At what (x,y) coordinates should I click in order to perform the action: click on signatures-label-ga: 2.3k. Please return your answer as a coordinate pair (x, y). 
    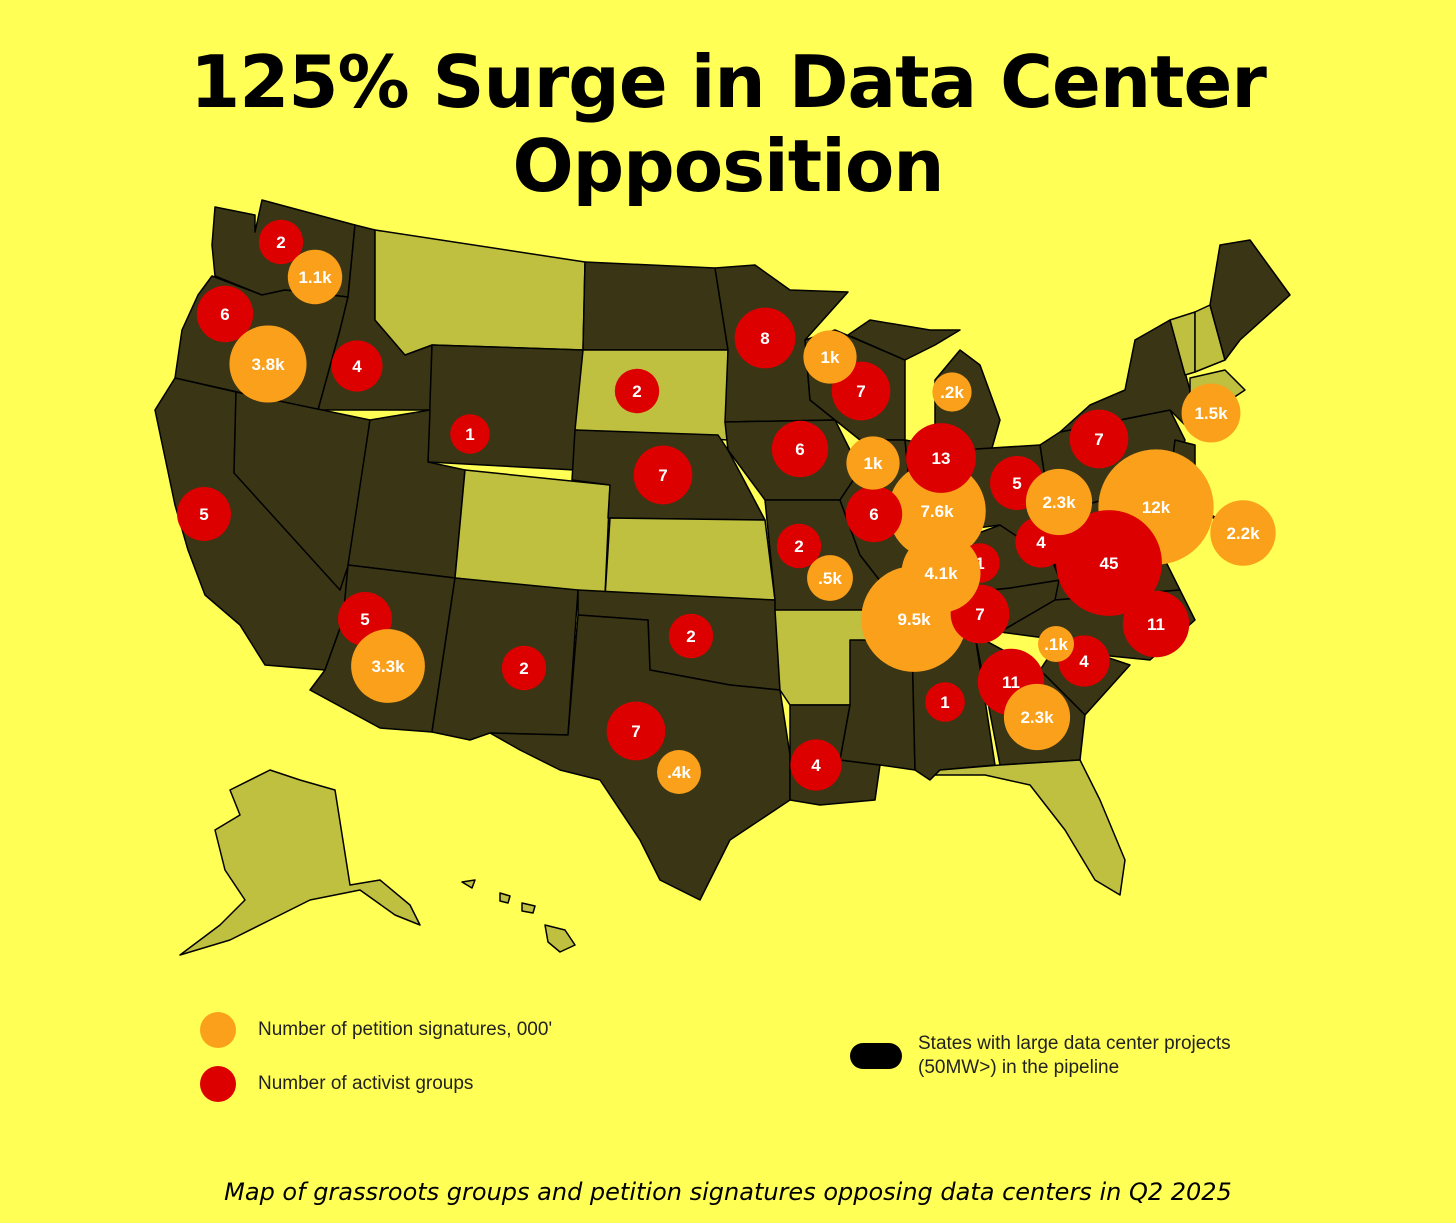
    Looking at the image, I should click on (1037, 717).